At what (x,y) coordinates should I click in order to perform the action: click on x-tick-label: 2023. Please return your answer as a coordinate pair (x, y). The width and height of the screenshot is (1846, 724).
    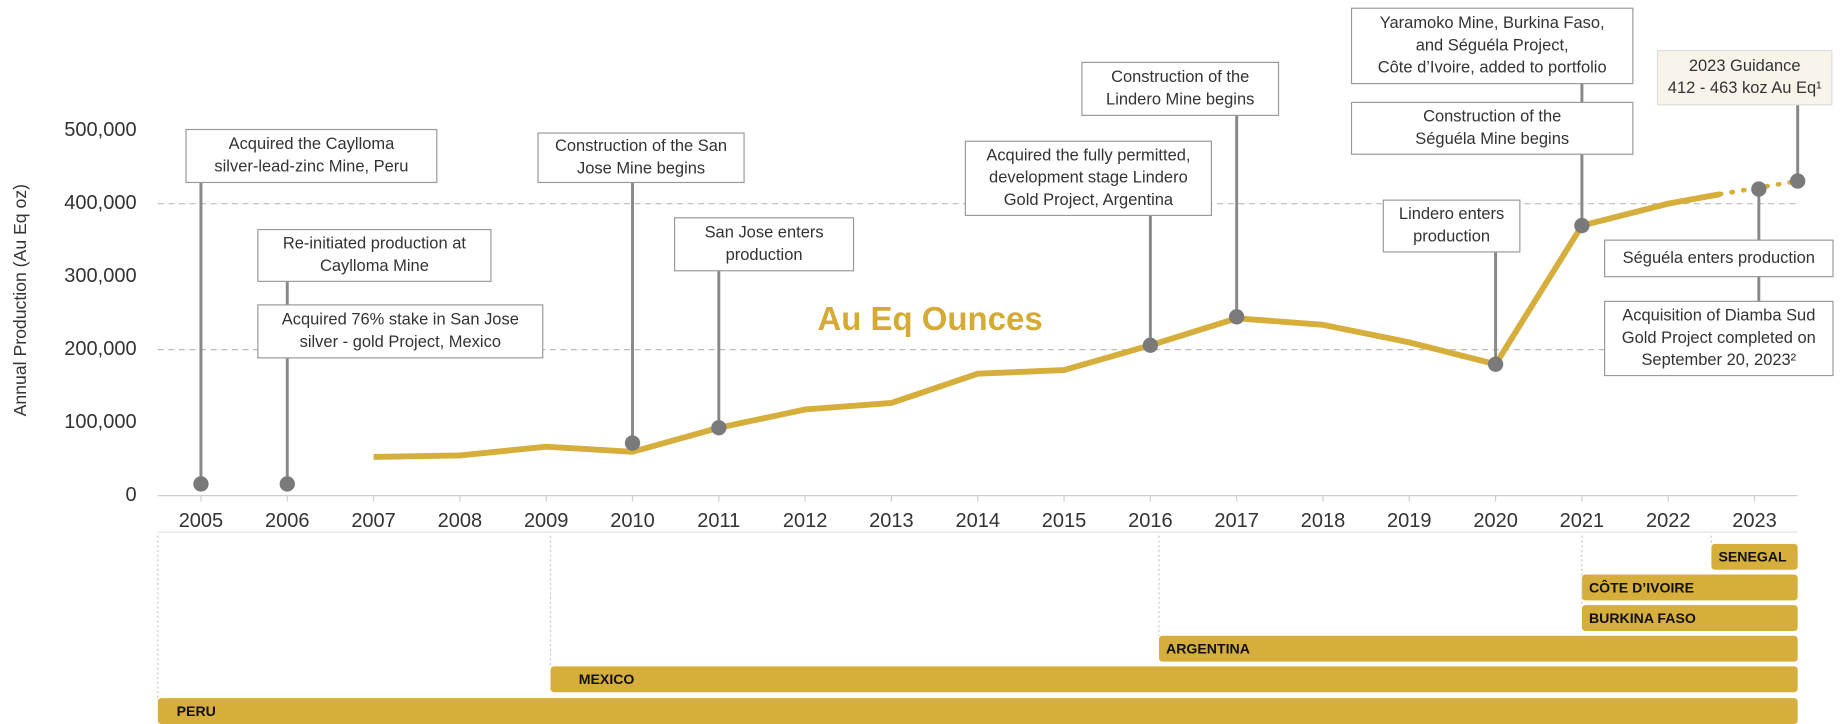
    Looking at the image, I should click on (1754, 521).